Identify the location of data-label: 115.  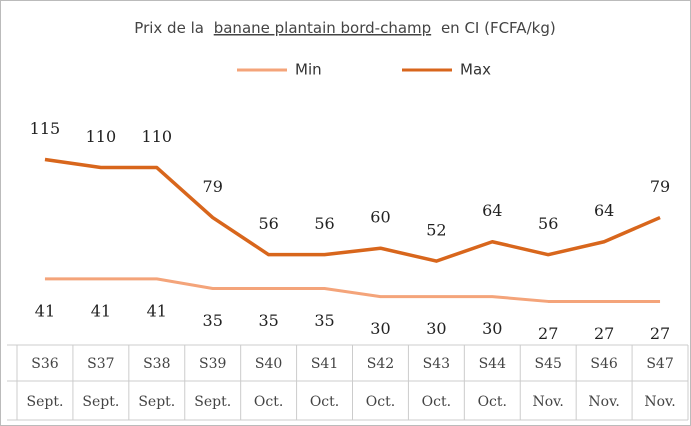
(45, 128).